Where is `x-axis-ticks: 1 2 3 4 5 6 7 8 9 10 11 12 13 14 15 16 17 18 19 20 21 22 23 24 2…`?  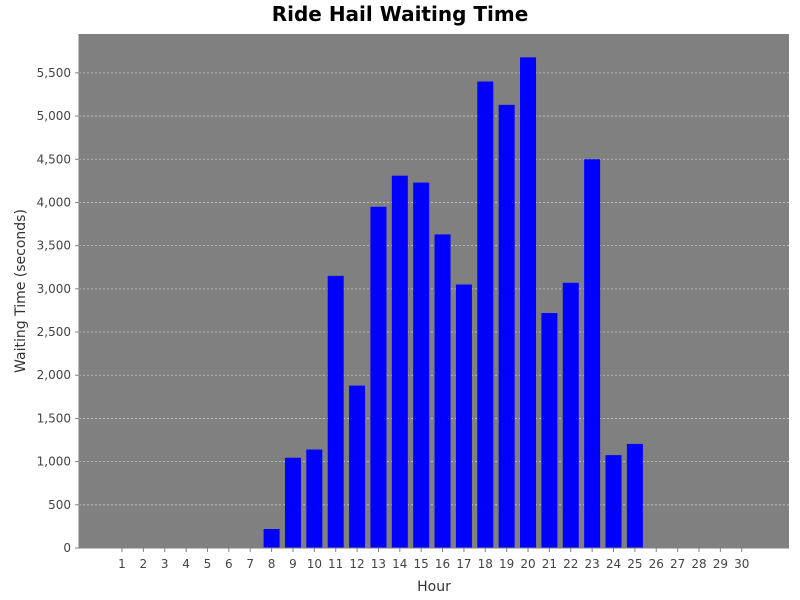
x-axis-ticks: 1 2 3 4 5 6 7 8 9 10 11 12 13 14 15 16 17 18 19 20 21 22 23 24 2… is located at coordinates (433, 559).